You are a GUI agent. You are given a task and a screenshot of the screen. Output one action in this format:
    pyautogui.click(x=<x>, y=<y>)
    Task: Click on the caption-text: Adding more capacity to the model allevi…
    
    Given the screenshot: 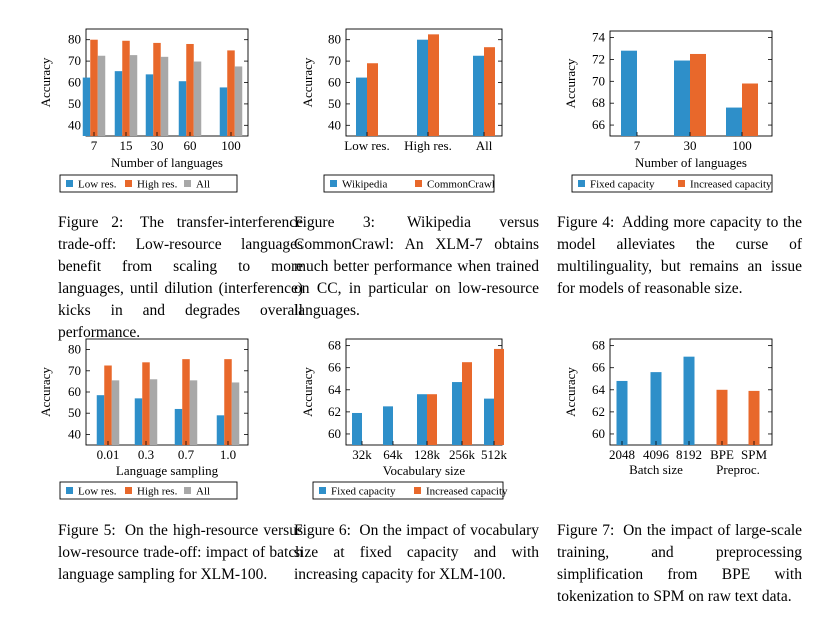 What is the action you would take?
    pyautogui.click(x=679, y=255)
    